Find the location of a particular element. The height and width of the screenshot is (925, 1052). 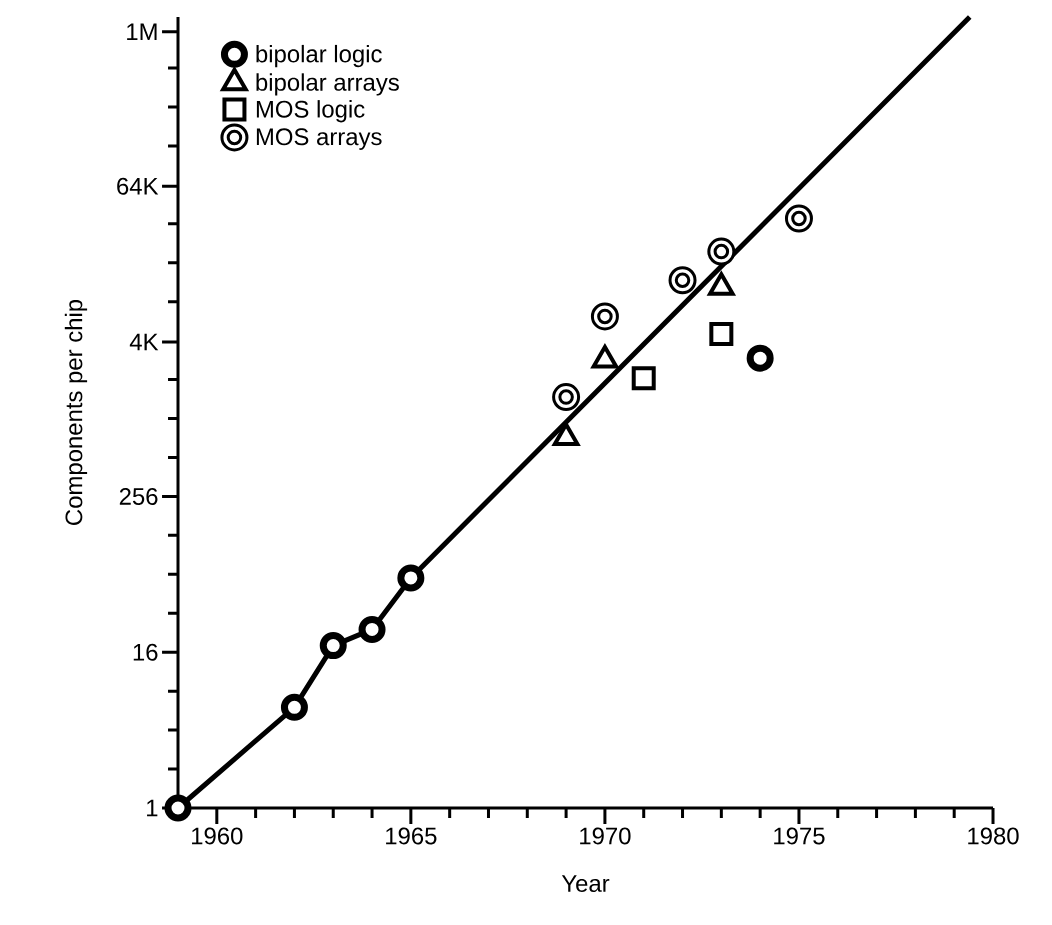

y-tick-label: 1 is located at coordinates (152, 808).